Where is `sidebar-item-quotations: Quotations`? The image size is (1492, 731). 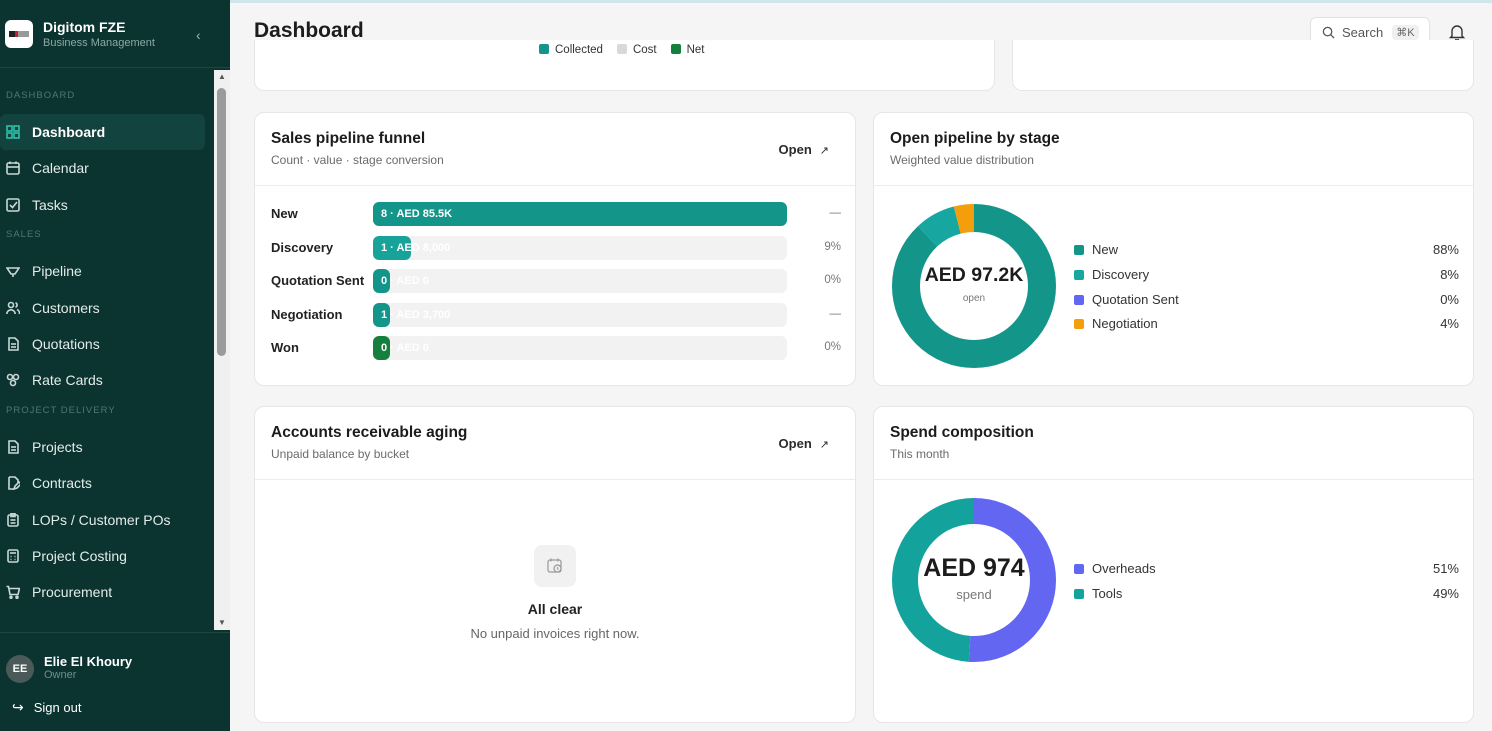
sidebar-item-quotations: Quotations is located at coordinates (102, 344).